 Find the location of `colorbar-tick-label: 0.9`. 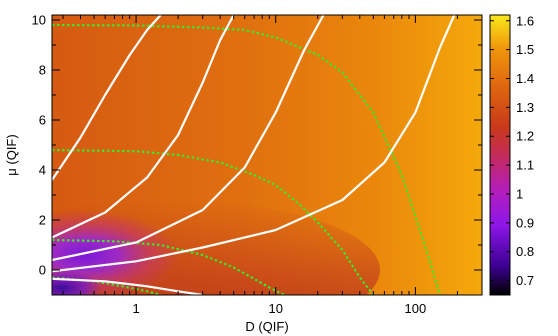

colorbar-tick-label: 0.9 is located at coordinates (525, 222).